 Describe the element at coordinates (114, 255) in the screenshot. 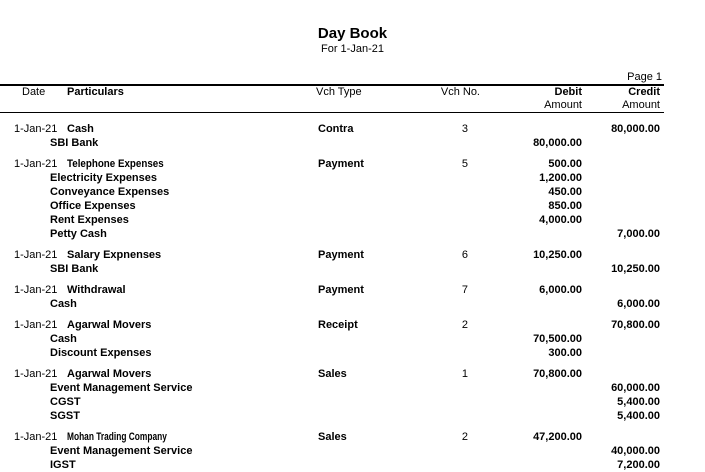

I see `voucher-particulars: Salary Expnenses` at that location.